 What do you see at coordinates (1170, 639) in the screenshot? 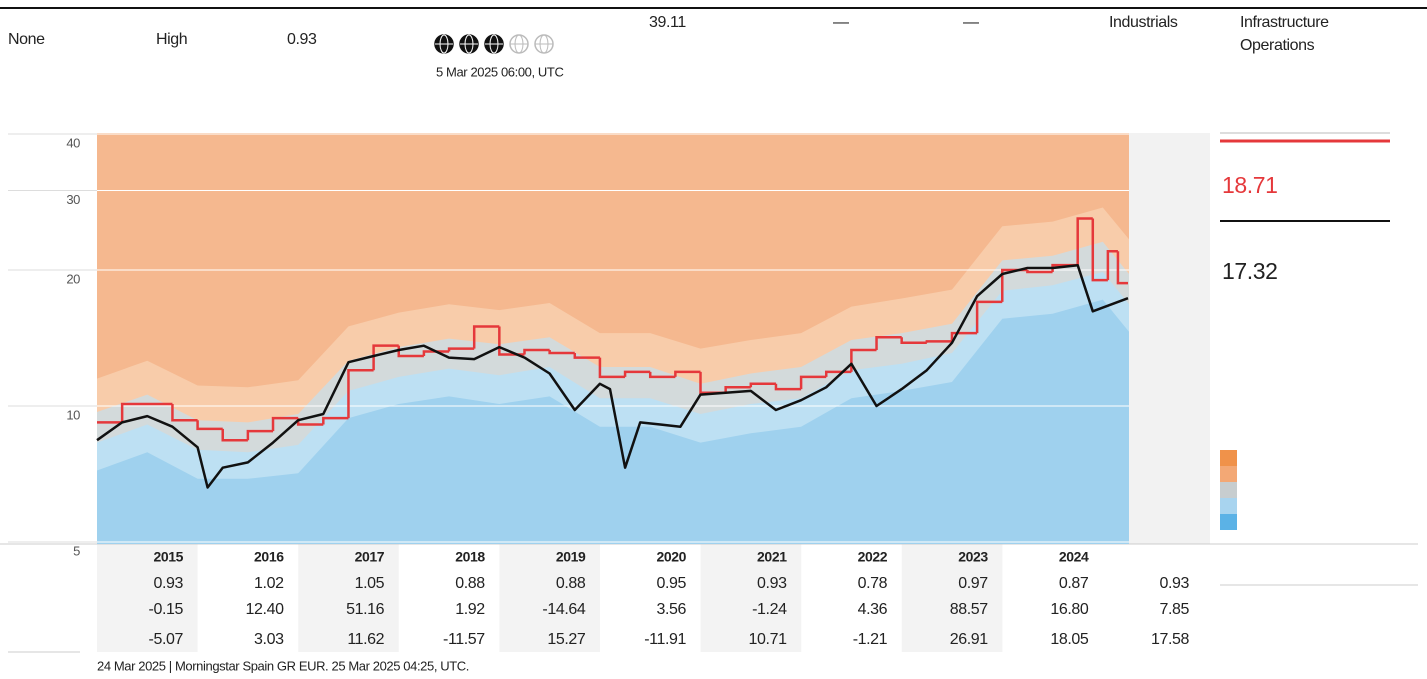
I see `table-cell: 17.58` at bounding box center [1170, 639].